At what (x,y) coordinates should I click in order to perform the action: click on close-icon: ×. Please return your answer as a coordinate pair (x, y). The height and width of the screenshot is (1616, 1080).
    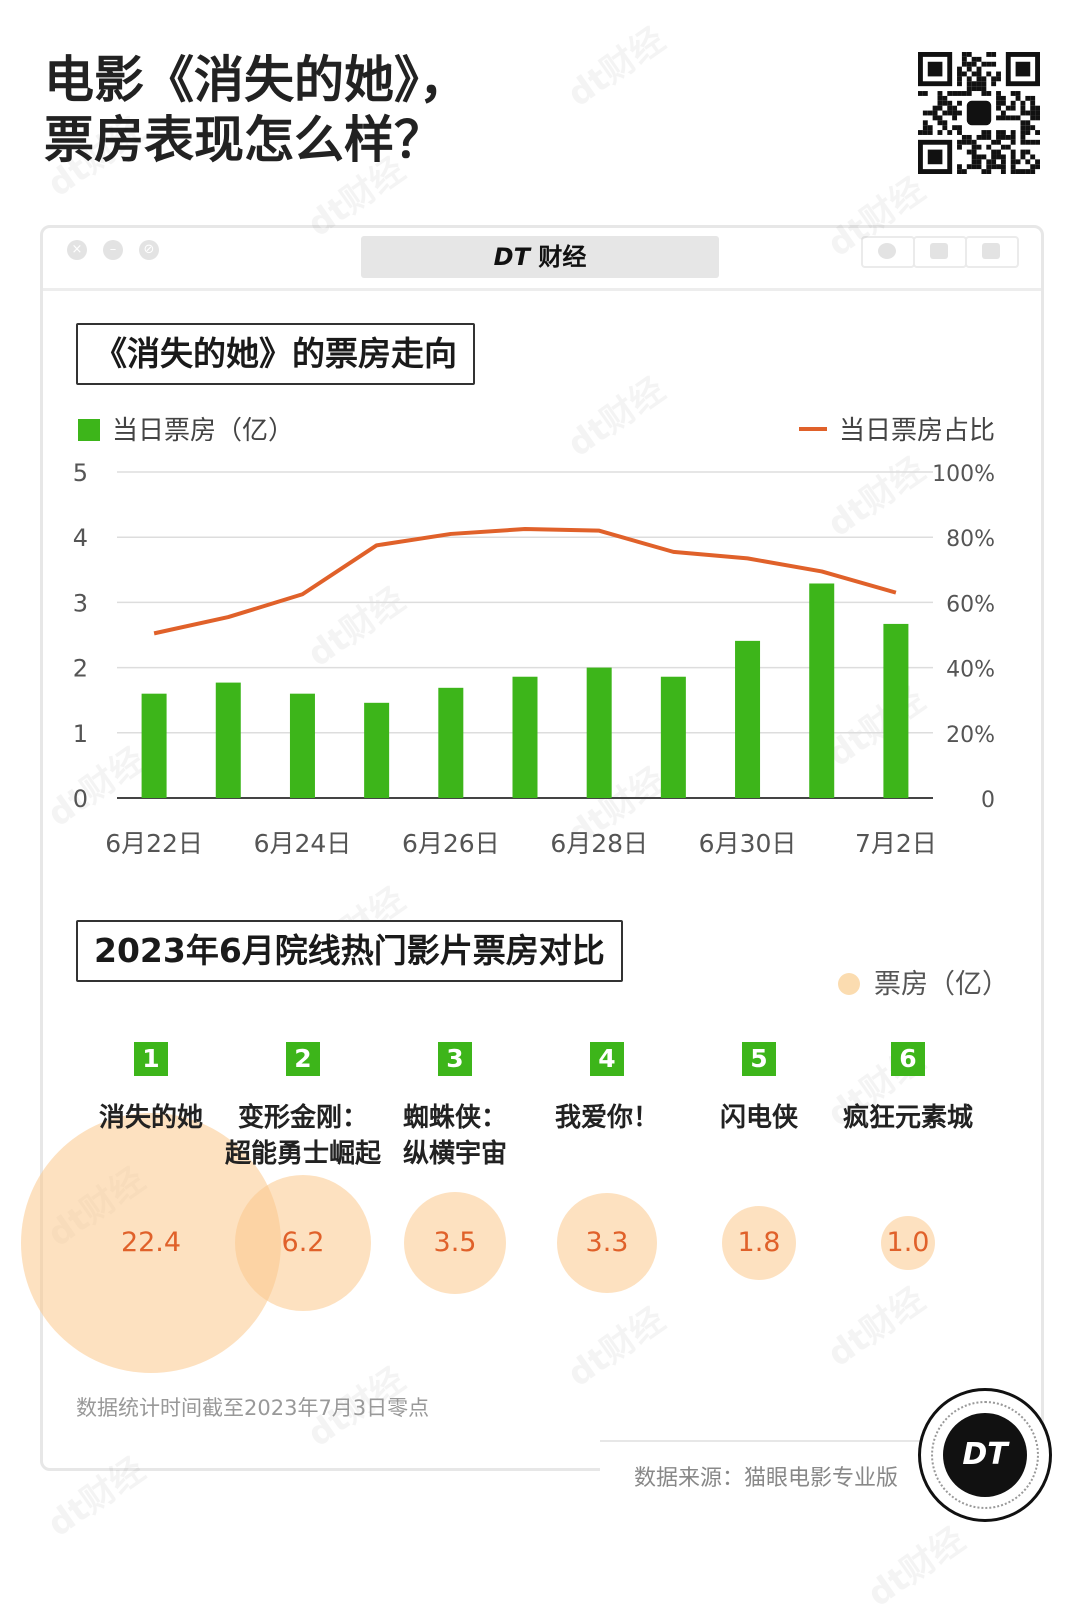
    Looking at the image, I should click on (77, 250).